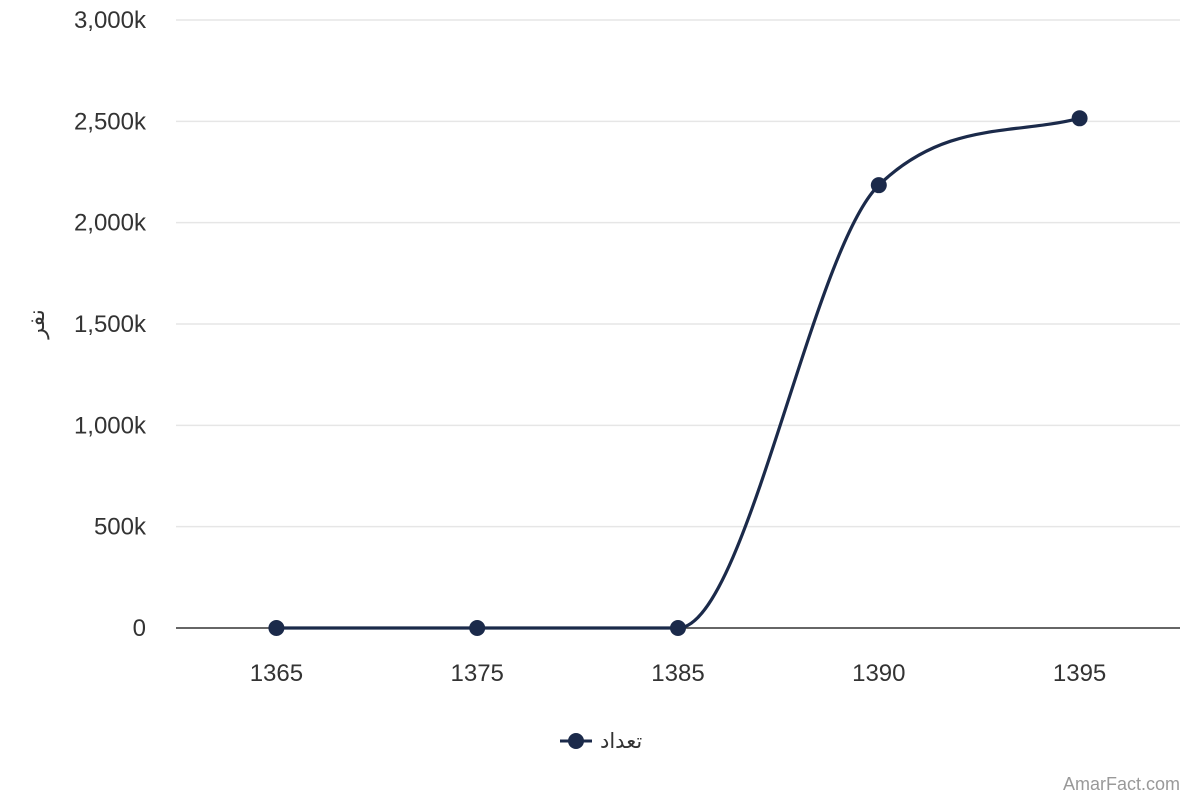 The width and height of the screenshot is (1200, 805). I want to click on y-tick-label: 0, so click(139, 628).